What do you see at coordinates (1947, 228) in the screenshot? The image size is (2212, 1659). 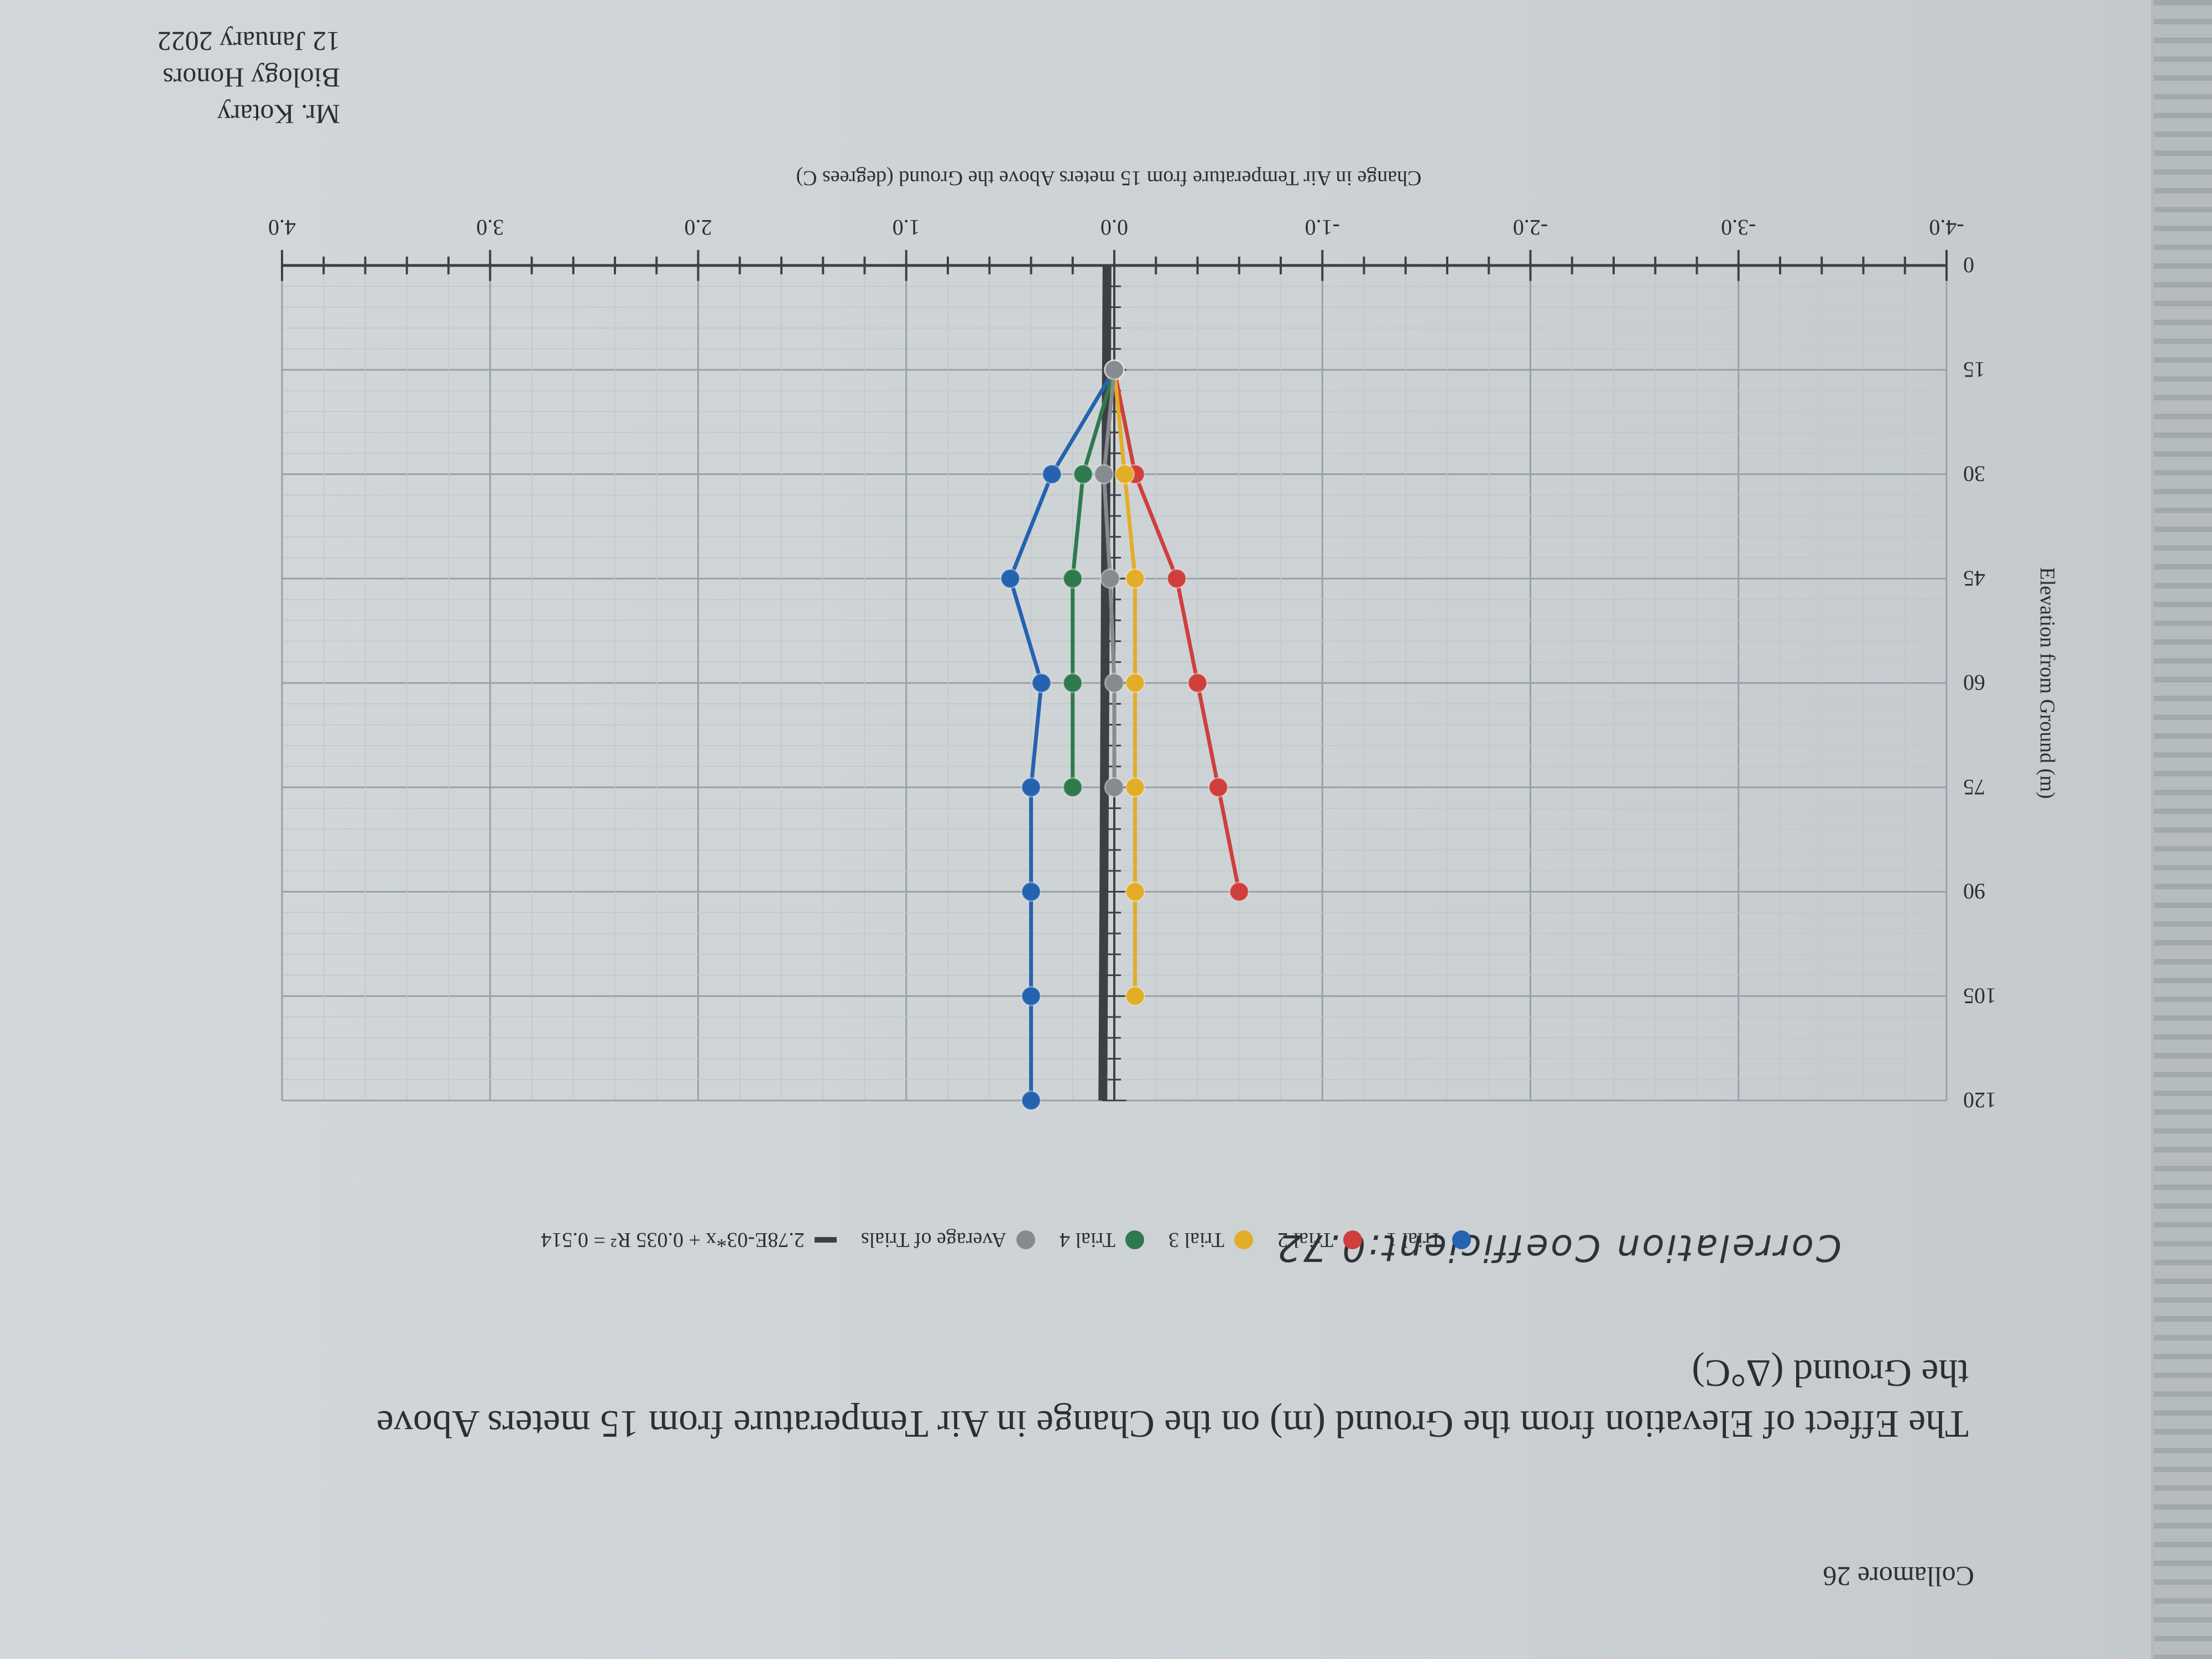 I see `x-tick-label: -4.0` at bounding box center [1947, 228].